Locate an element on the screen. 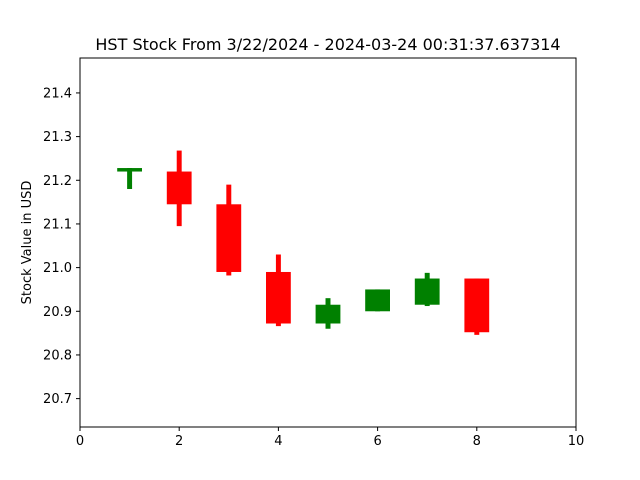 The image size is (640, 480). candle-7-body is located at coordinates (427, 291).